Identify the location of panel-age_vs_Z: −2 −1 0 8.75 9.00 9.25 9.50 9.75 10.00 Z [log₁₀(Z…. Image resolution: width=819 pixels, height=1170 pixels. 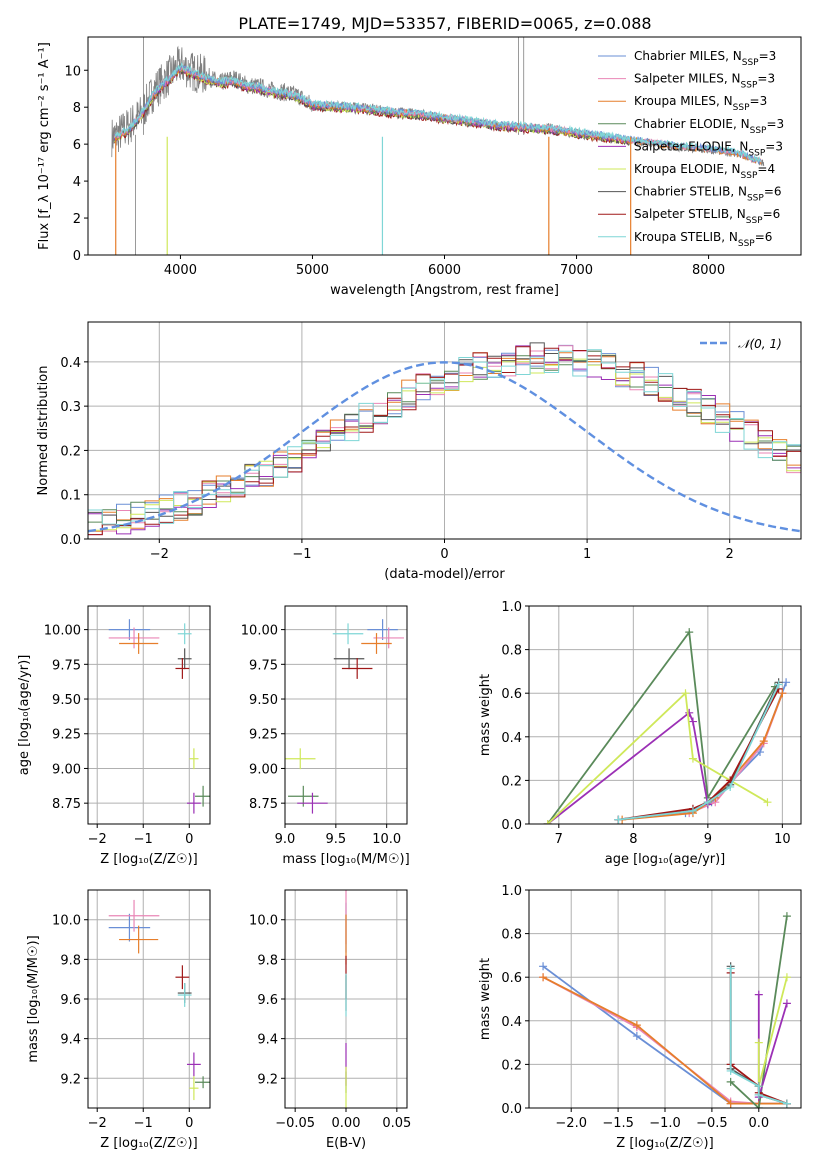
(114, 736).